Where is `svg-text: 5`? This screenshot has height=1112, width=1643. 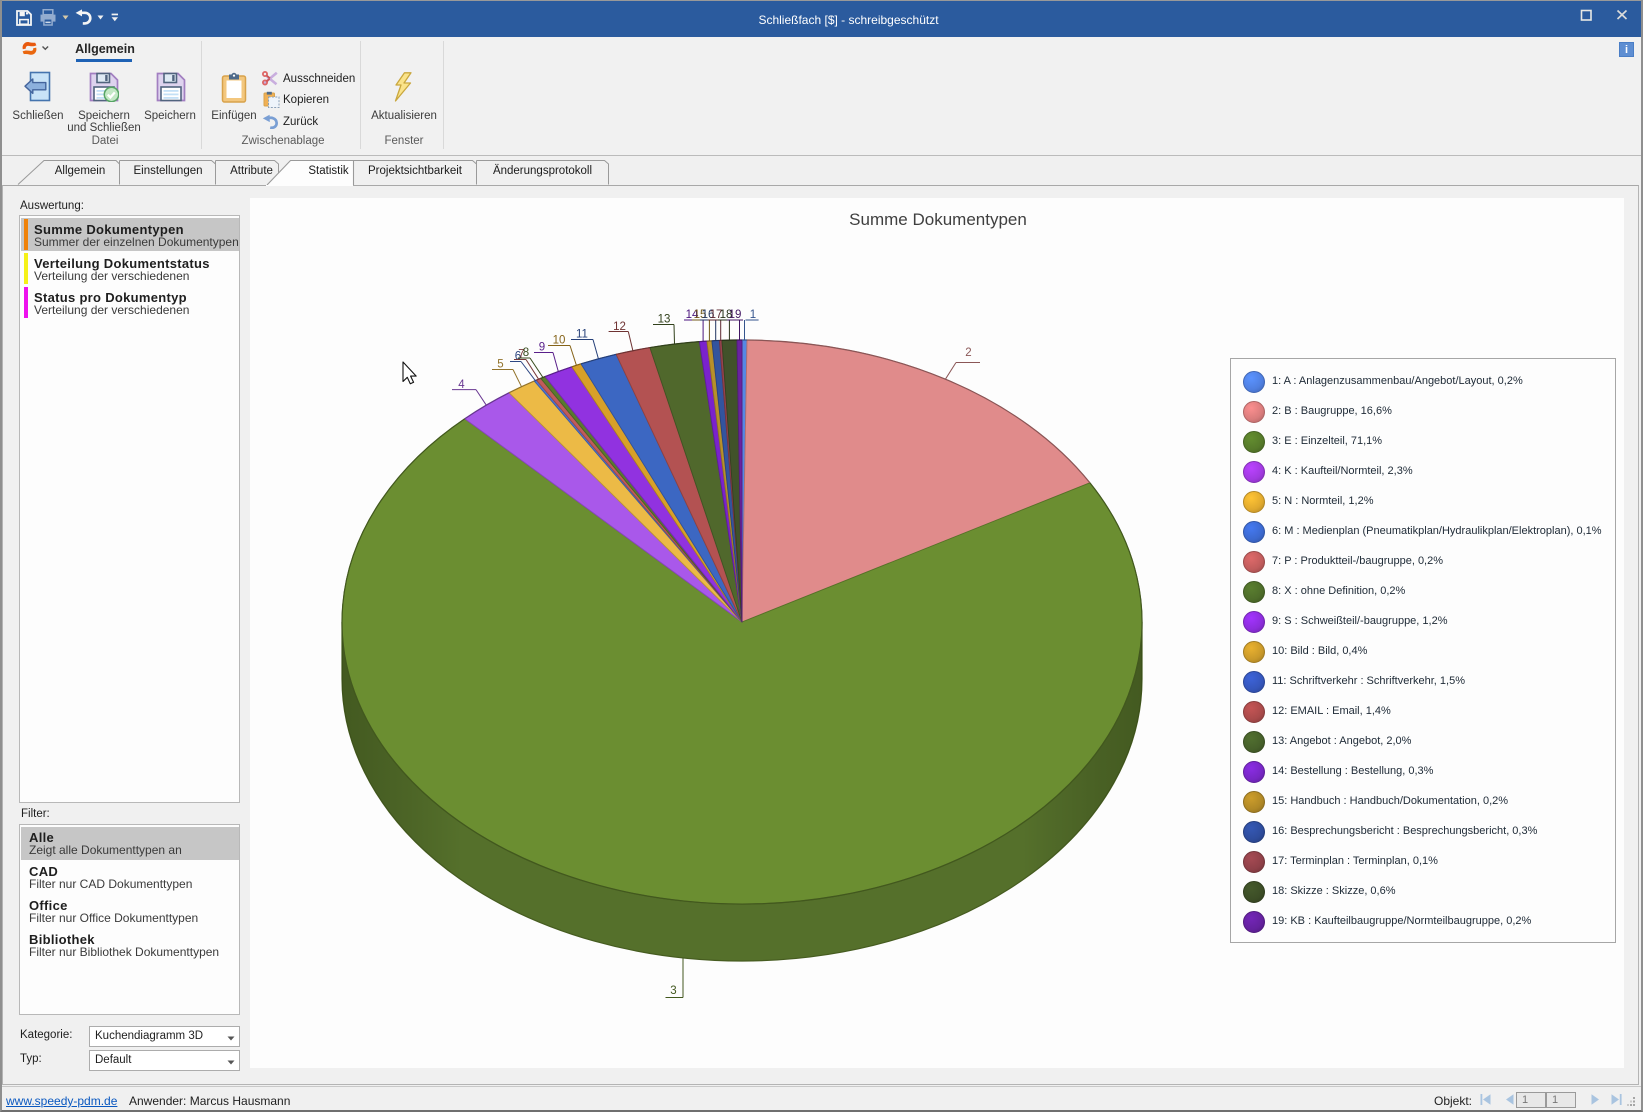 svg-text: 5 is located at coordinates (500, 365).